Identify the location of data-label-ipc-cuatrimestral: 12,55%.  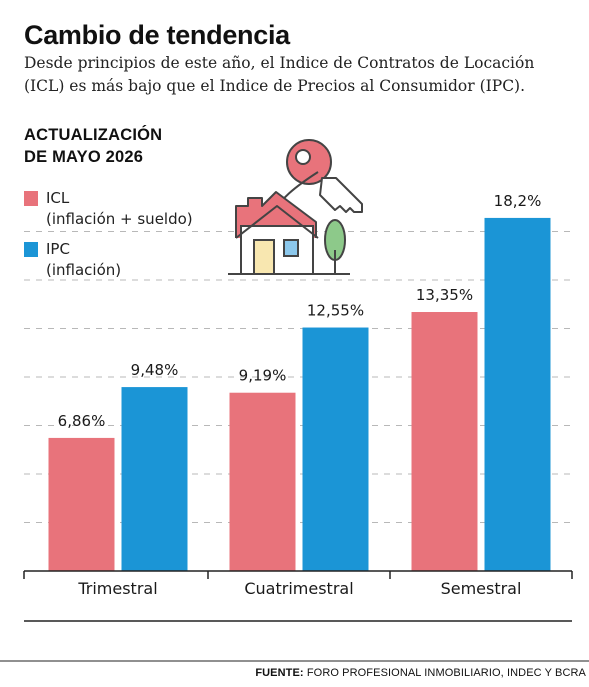
(335, 311).